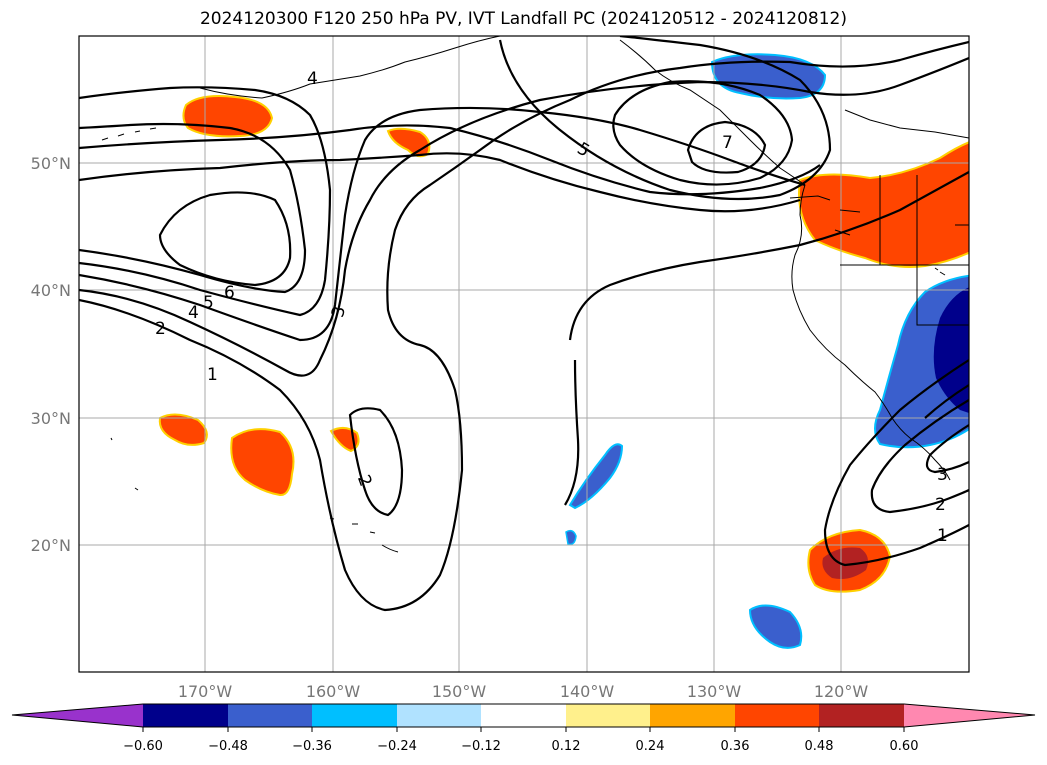 This screenshot has height=765, width=1047. I want to click on lon-label: 170°W, so click(205, 691).